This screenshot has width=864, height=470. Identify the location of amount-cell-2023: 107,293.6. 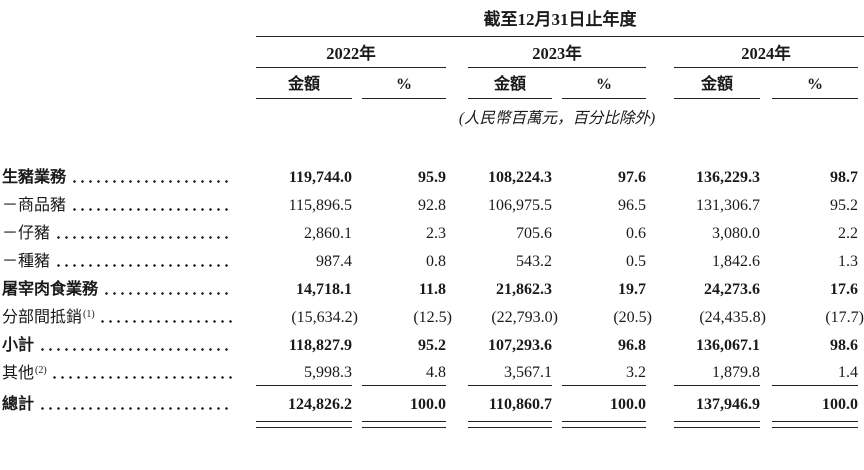
(520, 345).